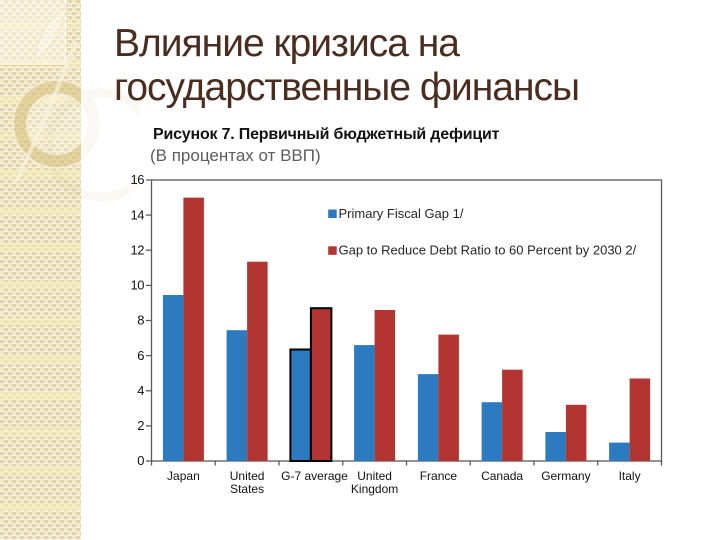 The image size is (720, 540). Describe the element at coordinates (502, 476) in the screenshot. I see `svg-text: Canada` at that location.